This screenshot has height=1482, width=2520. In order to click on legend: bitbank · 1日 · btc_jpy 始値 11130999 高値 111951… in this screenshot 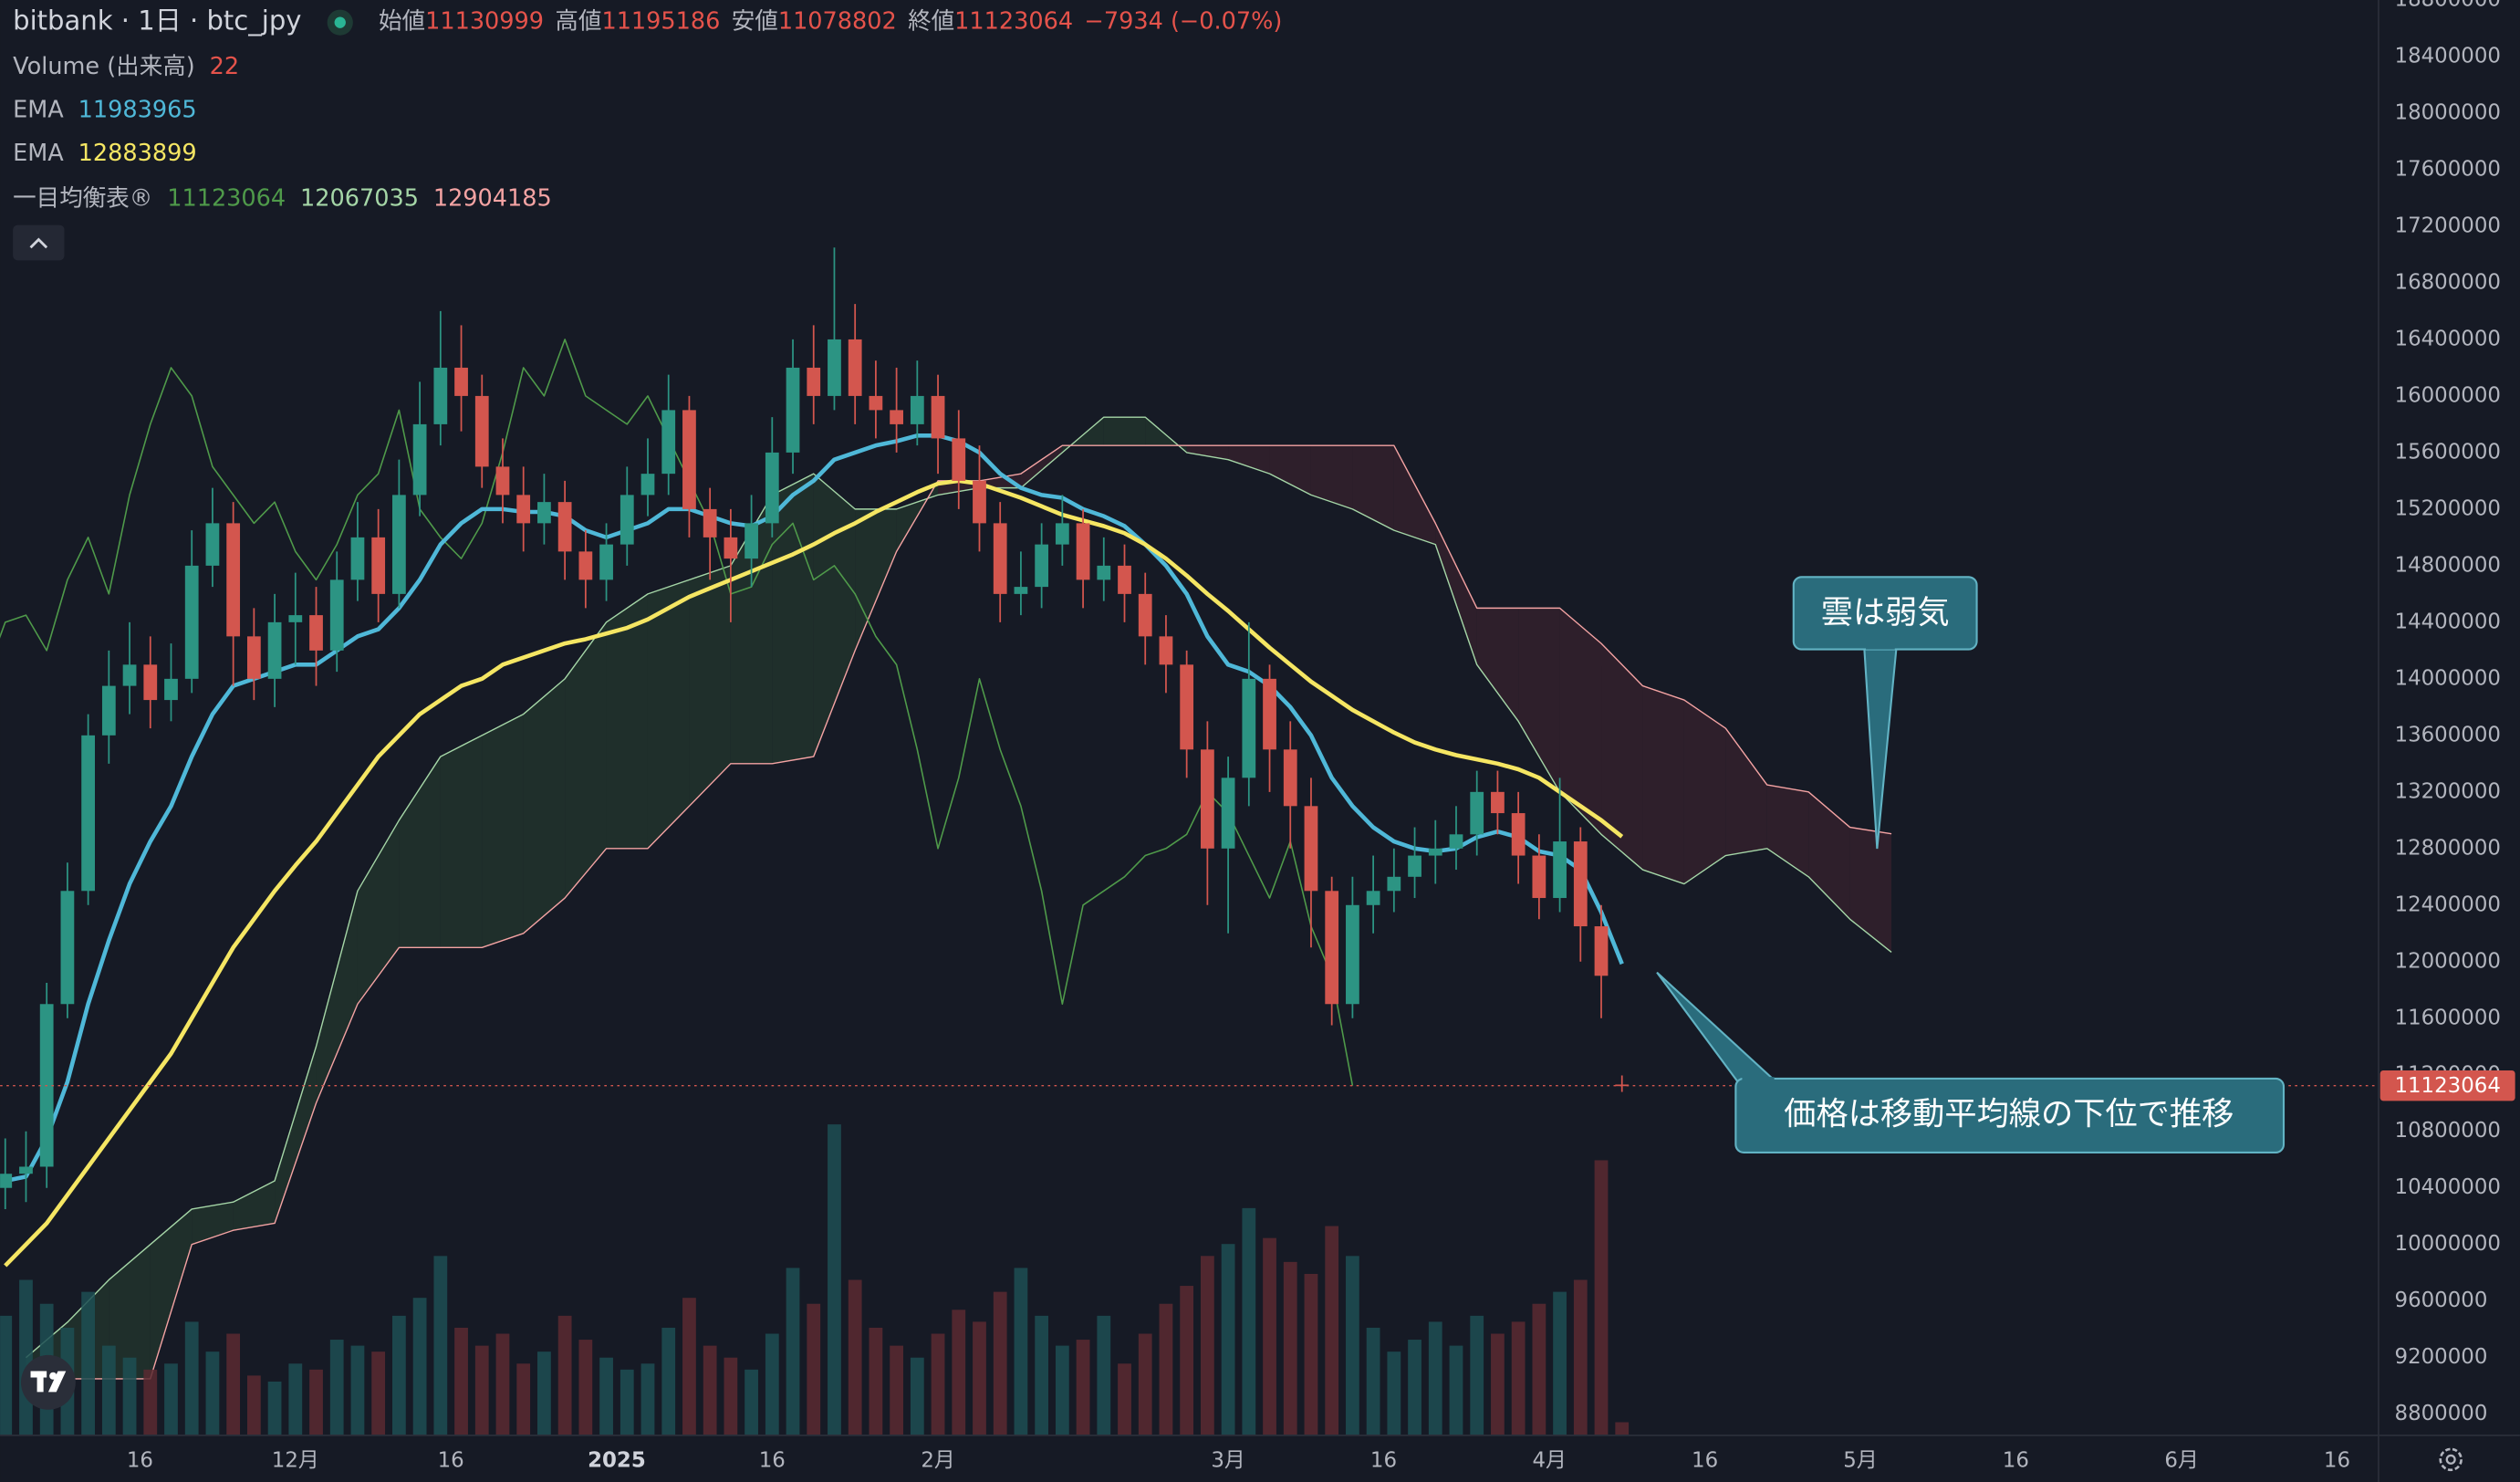, I will do `click(648, 109)`.